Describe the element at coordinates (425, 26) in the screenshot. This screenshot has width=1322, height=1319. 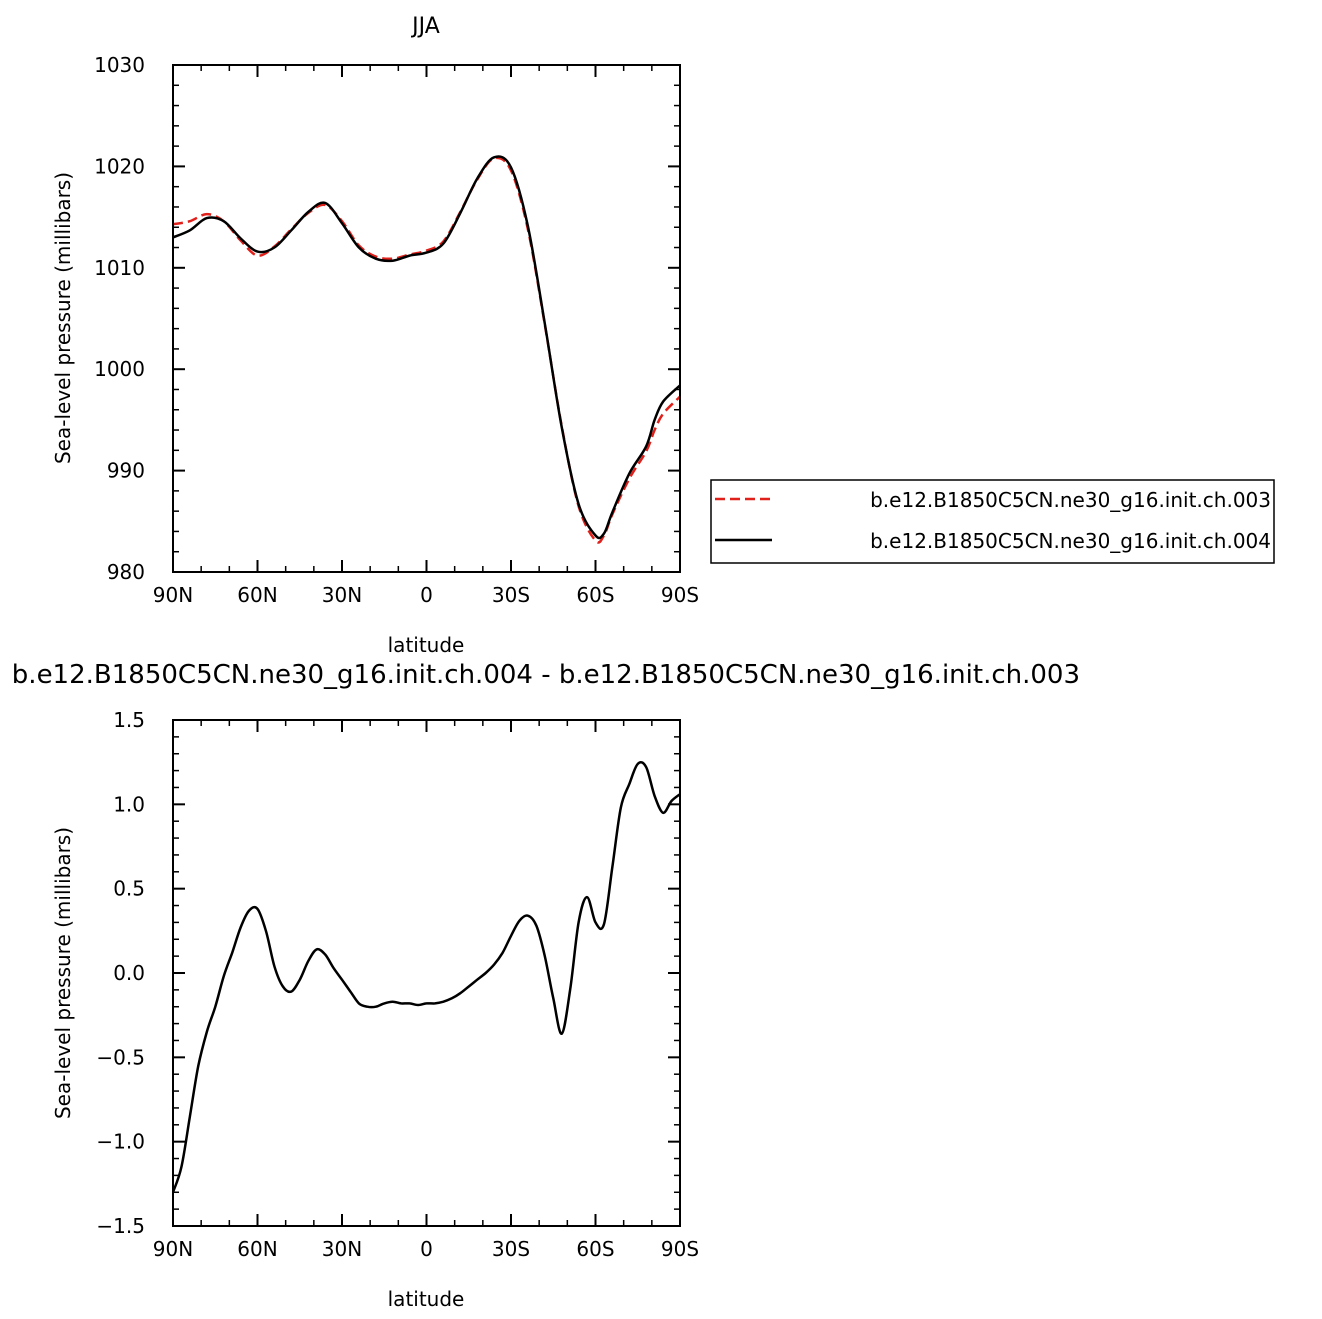
I see `top-chart-title: JJA` at that location.